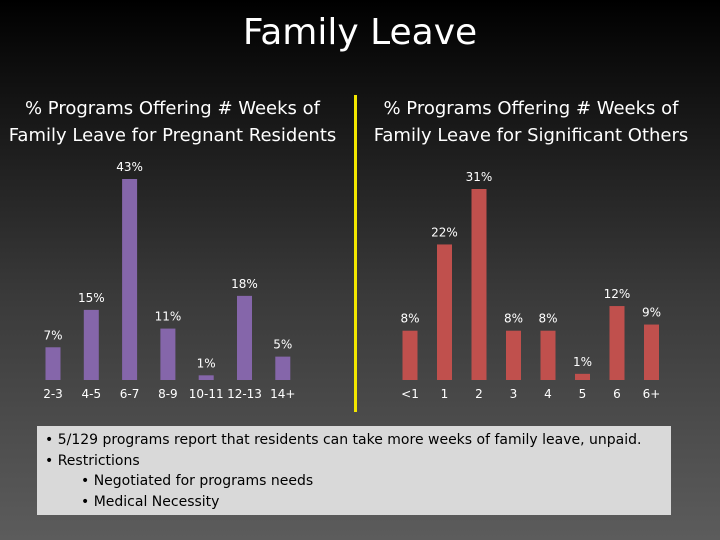 Image resolution: width=720 pixels, height=540 pixels. What do you see at coordinates (91, 394) in the screenshot?
I see `left-tick-label-1: 4-5` at bounding box center [91, 394].